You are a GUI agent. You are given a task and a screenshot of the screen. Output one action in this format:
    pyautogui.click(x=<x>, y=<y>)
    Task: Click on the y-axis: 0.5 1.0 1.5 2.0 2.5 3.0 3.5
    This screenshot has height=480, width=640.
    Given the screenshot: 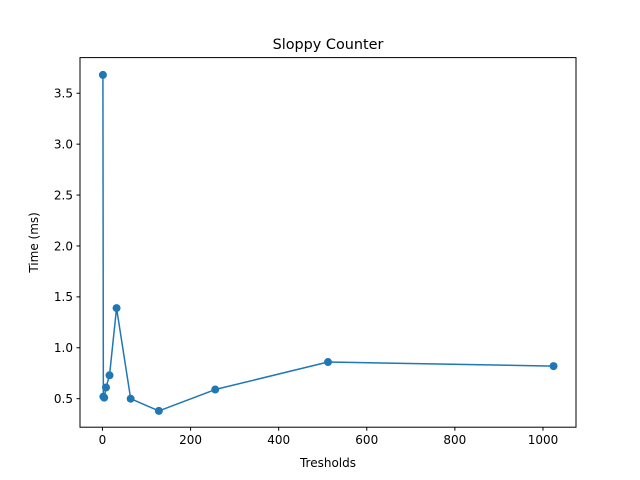 What is the action you would take?
    pyautogui.click(x=67, y=246)
    